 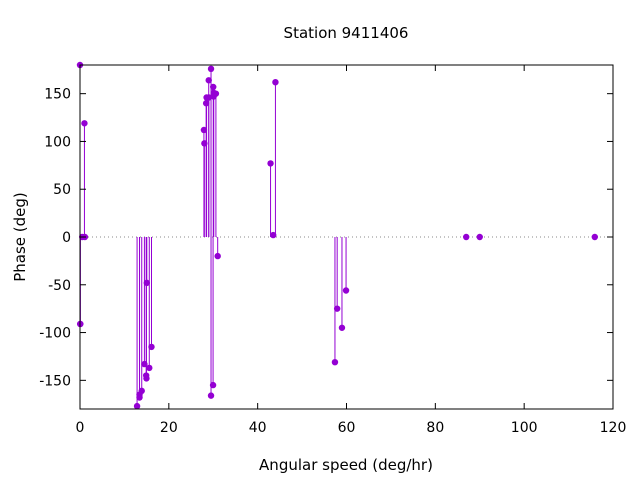 I want to click on y-tick-label: 100, so click(x=57, y=142).